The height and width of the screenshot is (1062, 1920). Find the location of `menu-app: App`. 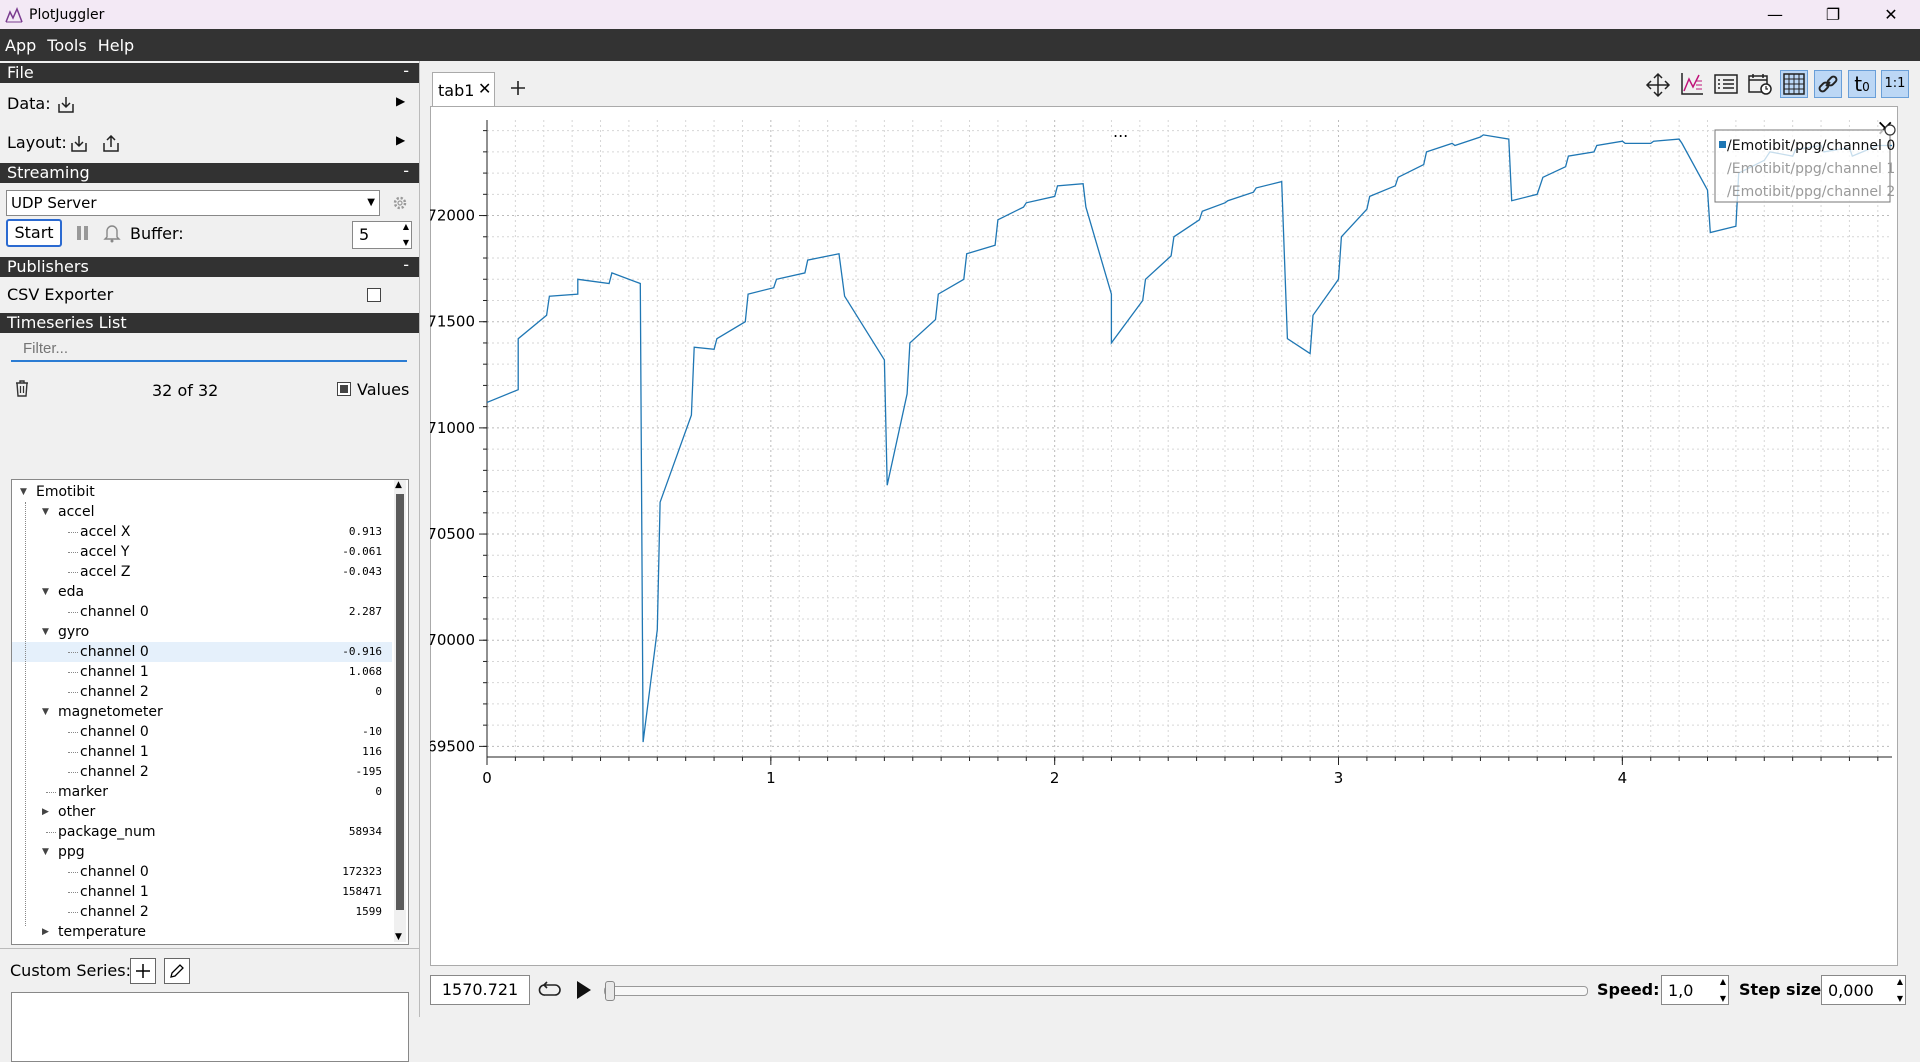

menu-app: App is located at coordinates (21, 45).